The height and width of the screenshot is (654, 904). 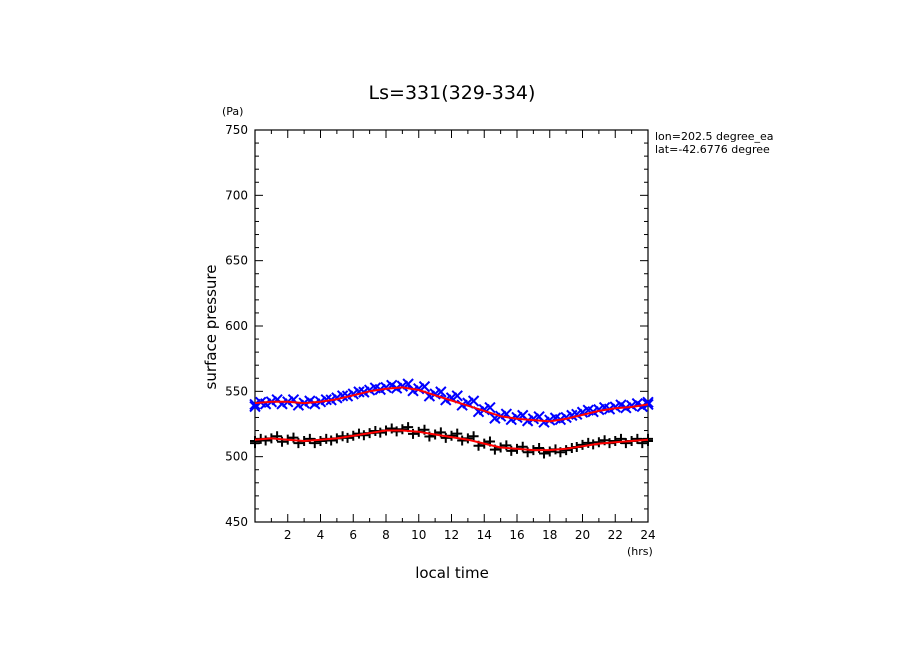 I want to click on y-tick-label: 600, so click(x=236, y=326).